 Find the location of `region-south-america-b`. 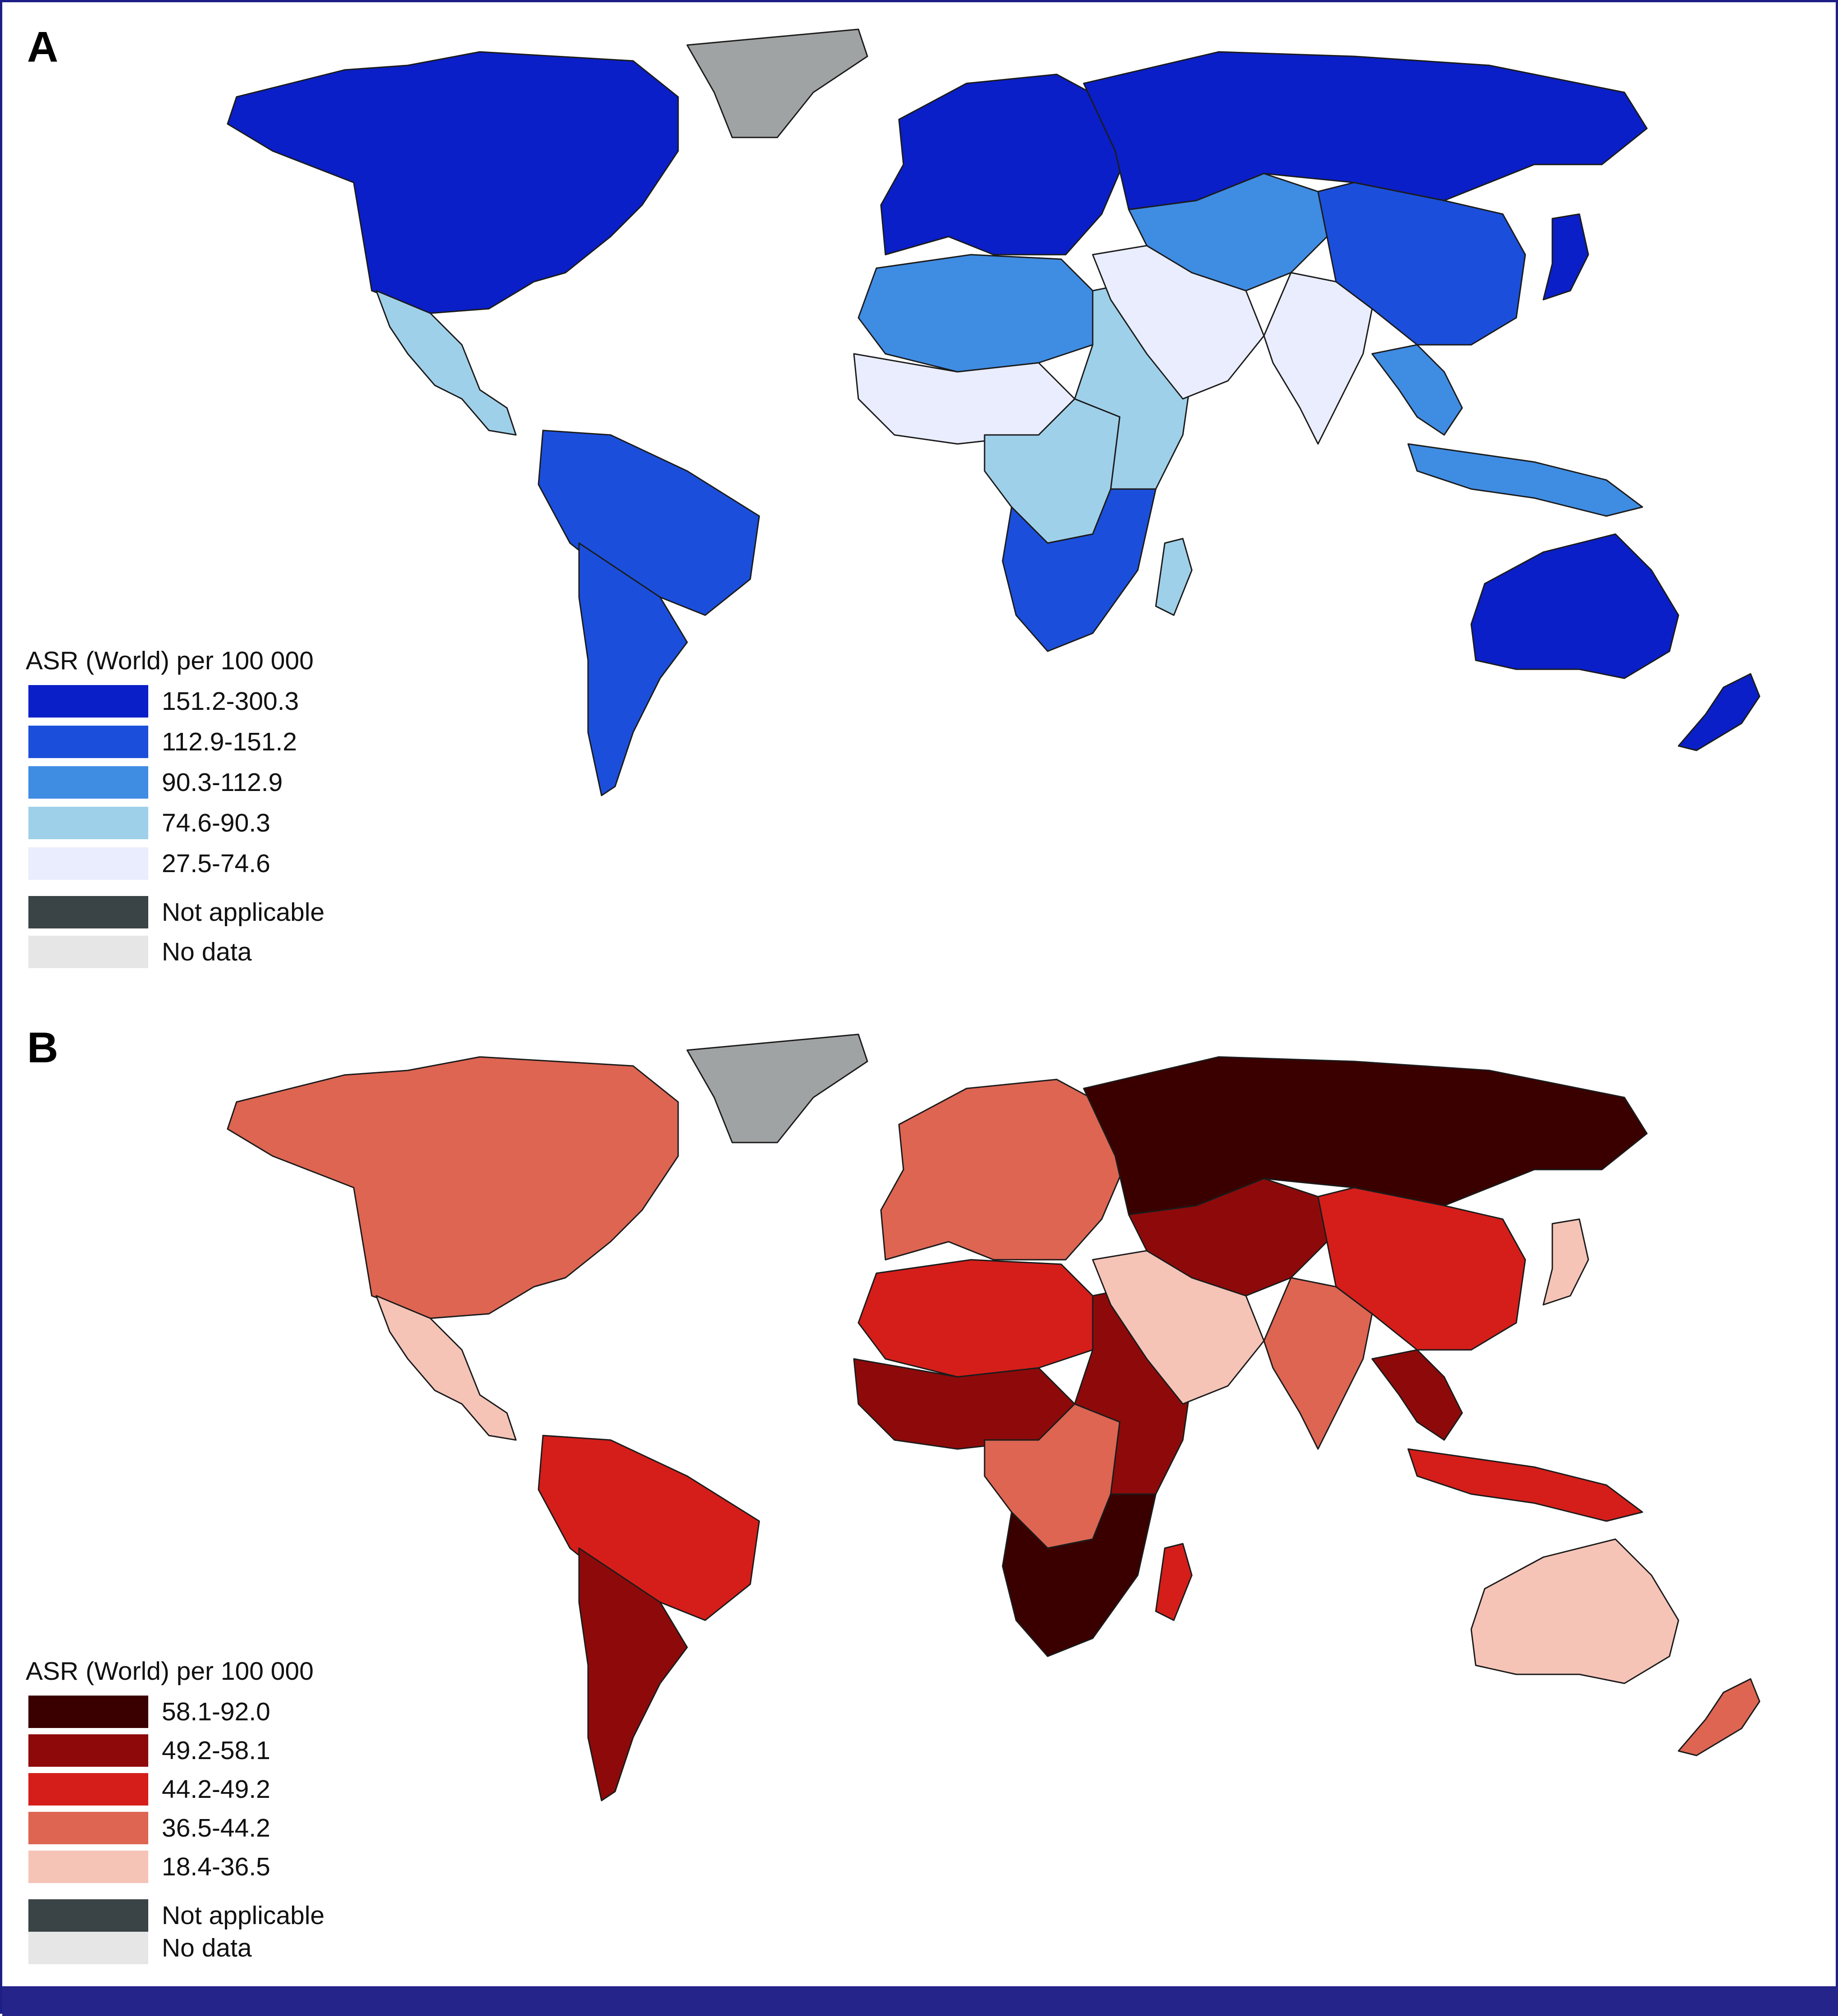

region-south-america-b is located at coordinates (649, 1528).